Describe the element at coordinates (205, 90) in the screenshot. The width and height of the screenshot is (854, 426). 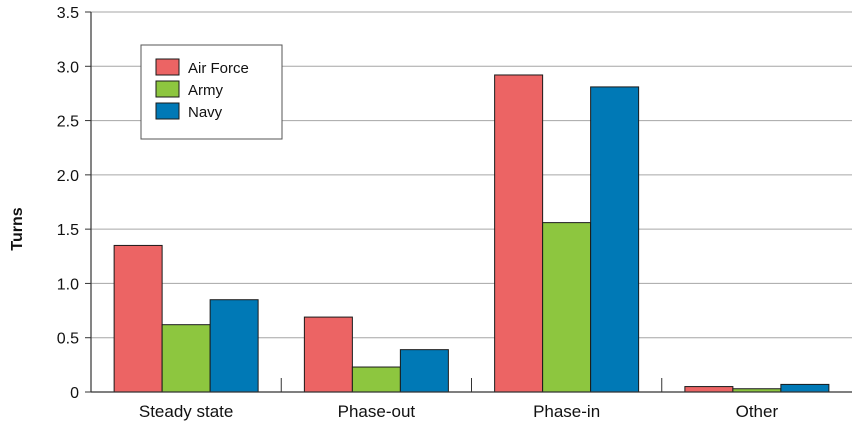
I see `legend-label: Army` at that location.